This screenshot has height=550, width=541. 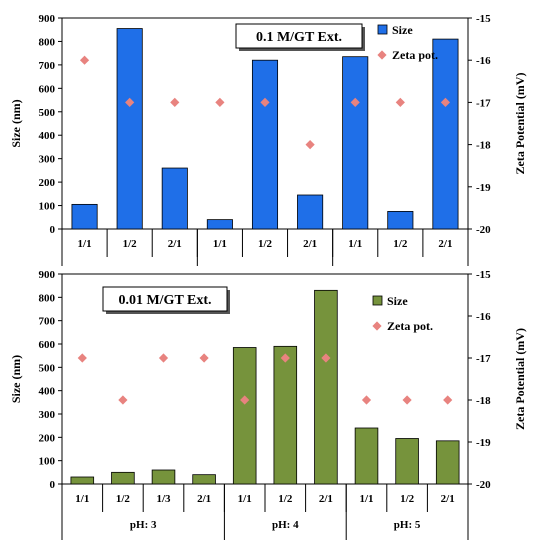 I want to click on y-tick-label: 400, so click(x=47, y=392).